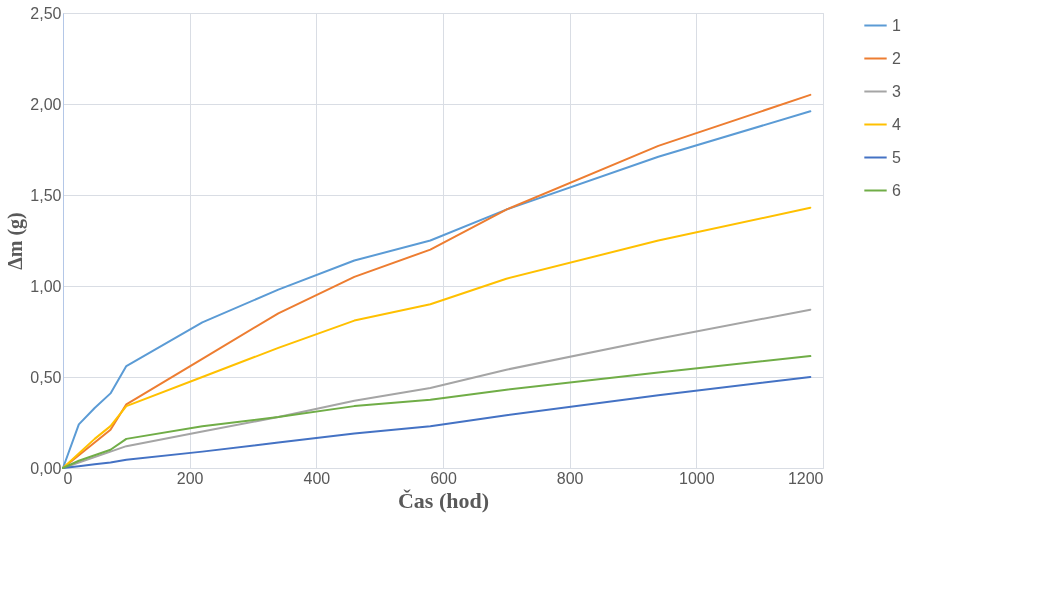 This screenshot has height=610, width=1062. What do you see at coordinates (896, 91) in the screenshot?
I see `legend-label: 3` at bounding box center [896, 91].